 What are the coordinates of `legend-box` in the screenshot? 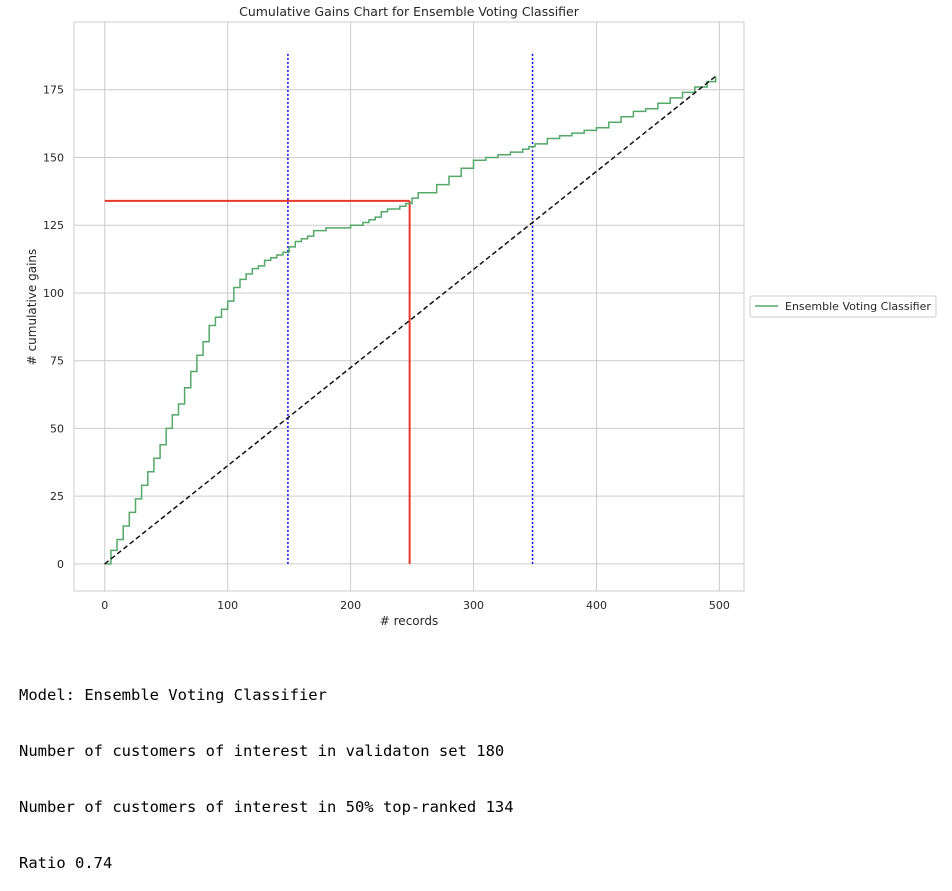 It's located at (843, 306).